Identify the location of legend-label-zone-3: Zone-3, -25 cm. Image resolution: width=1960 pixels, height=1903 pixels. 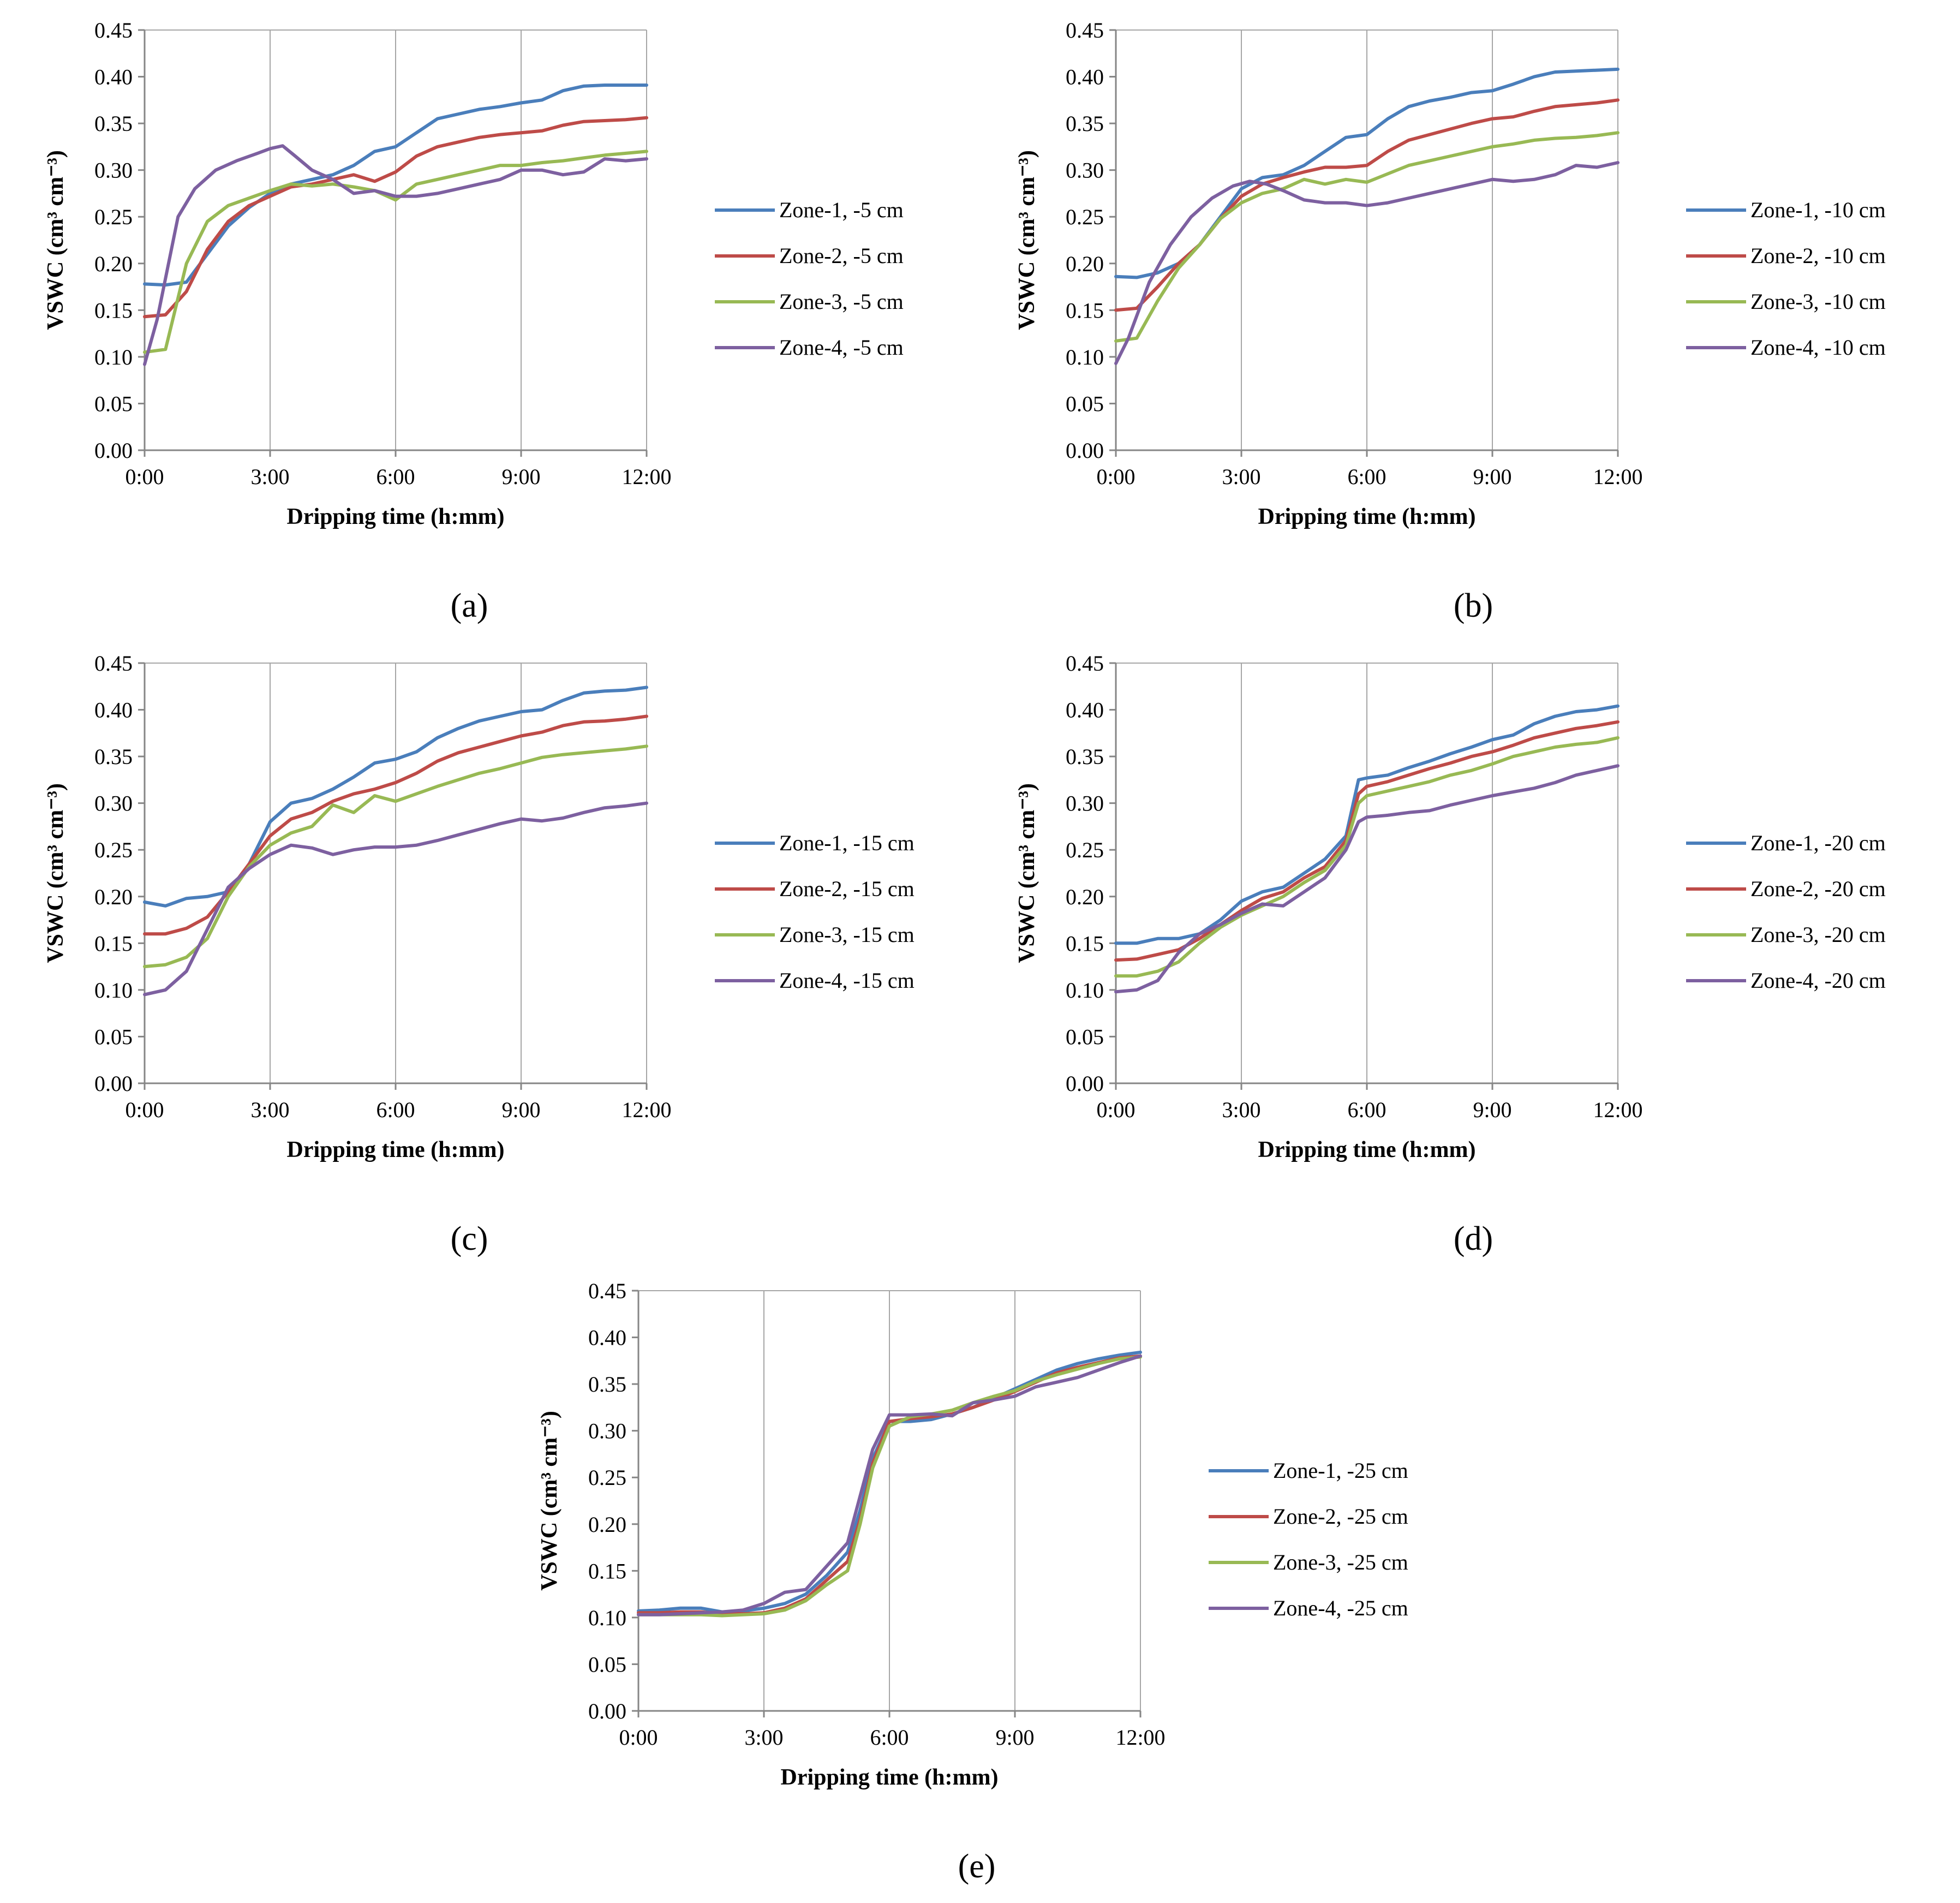
(1340, 1562).